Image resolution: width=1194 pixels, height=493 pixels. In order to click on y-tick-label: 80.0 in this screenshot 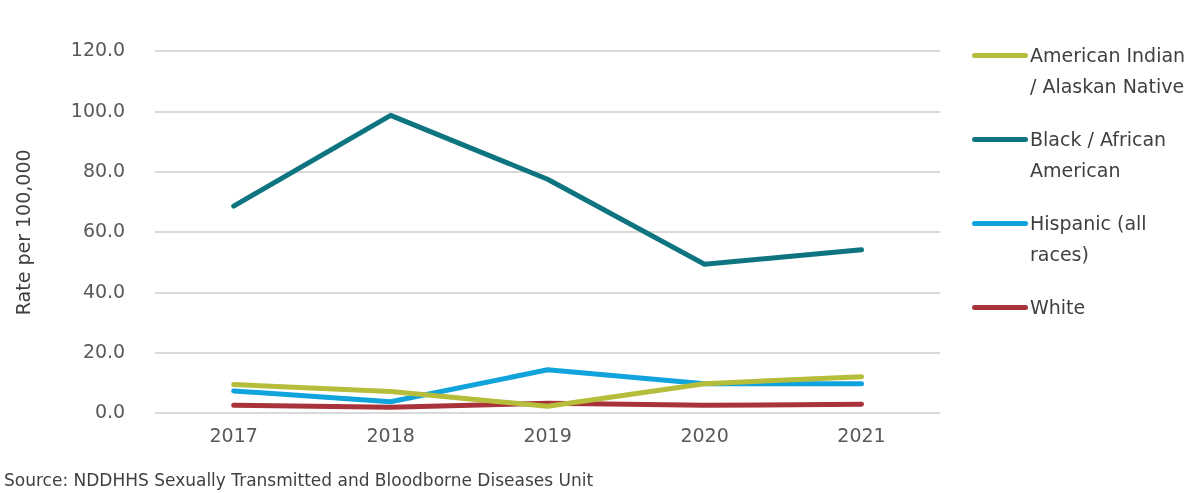, I will do `click(104, 169)`.